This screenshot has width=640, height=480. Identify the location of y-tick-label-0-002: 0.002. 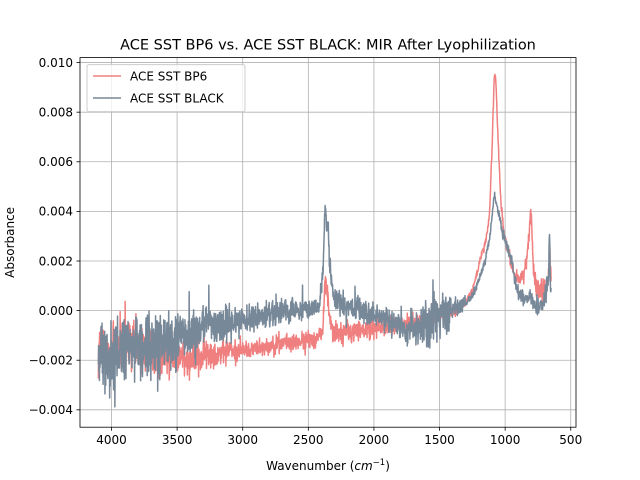
(56, 261).